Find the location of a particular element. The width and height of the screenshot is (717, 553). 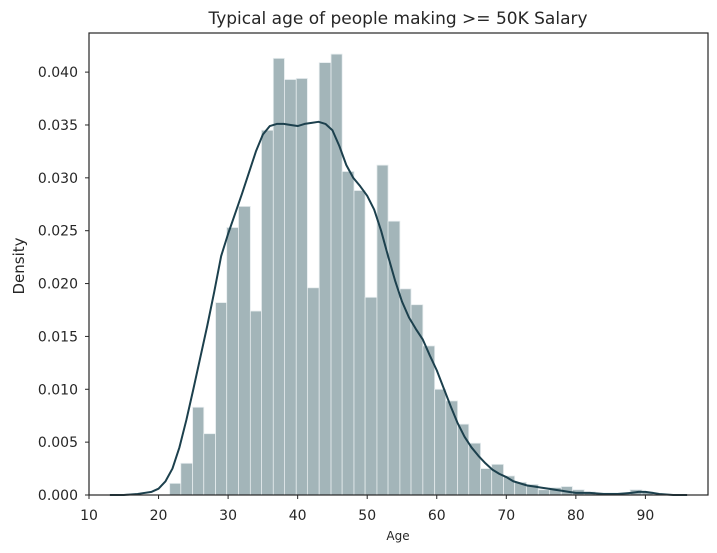

x-tick-label: 40 is located at coordinates (298, 516).